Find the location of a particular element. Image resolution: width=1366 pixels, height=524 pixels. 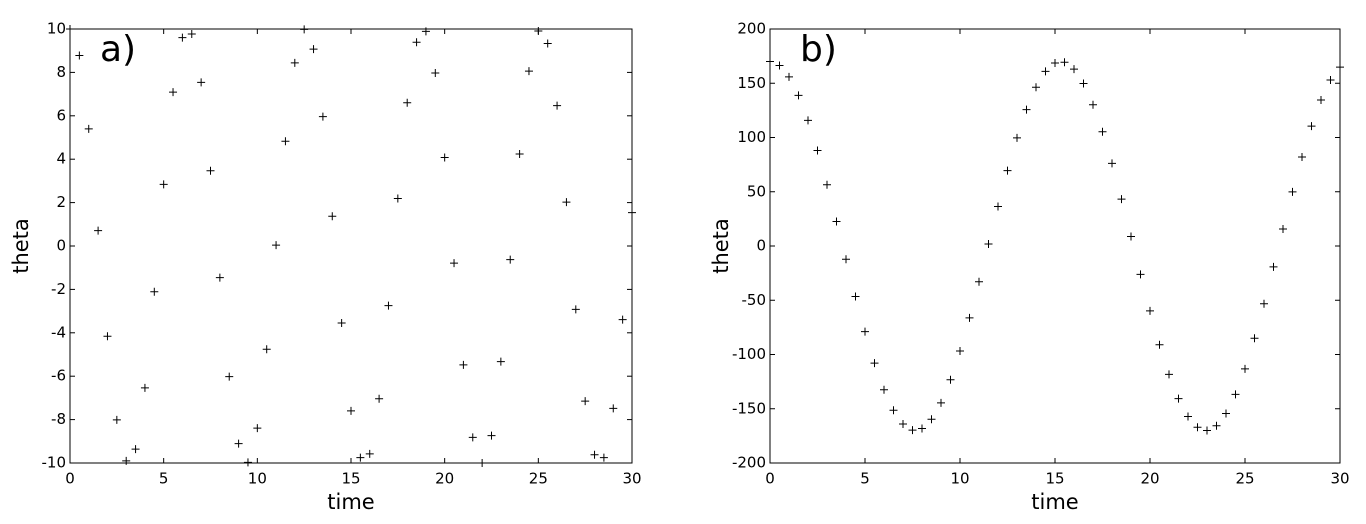

y-tick-label: 50 is located at coordinates (756, 191).